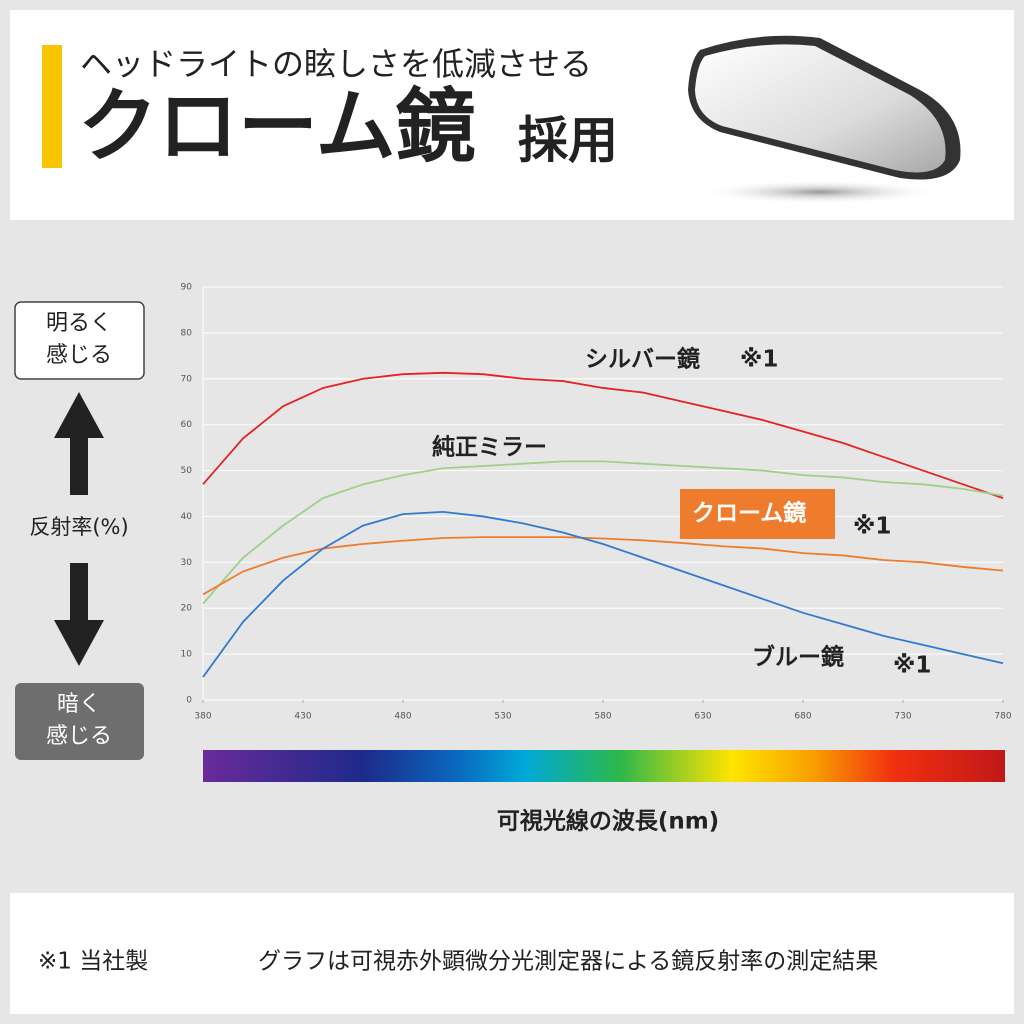 This screenshot has height=1024, width=1024. I want to click on bright-label: 明るく, so click(79, 323).